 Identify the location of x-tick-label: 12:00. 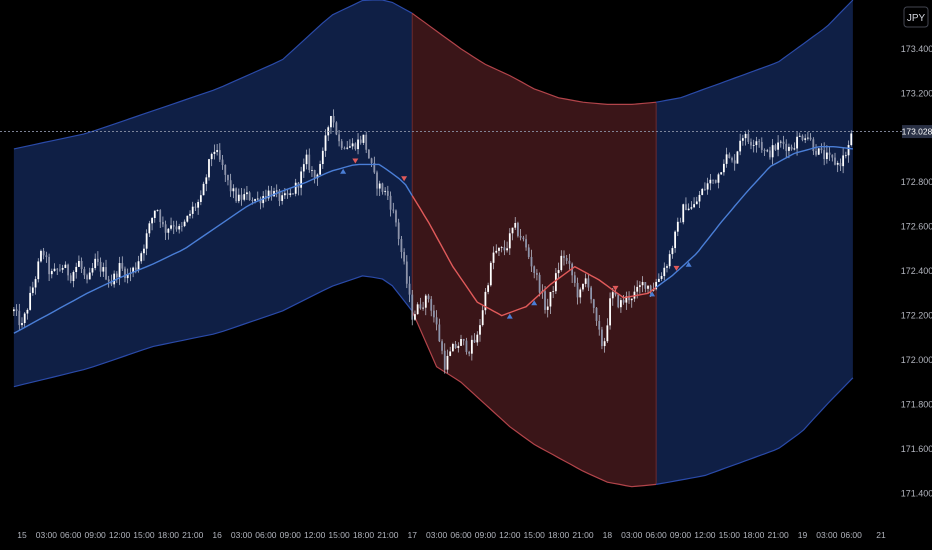
(315, 535).